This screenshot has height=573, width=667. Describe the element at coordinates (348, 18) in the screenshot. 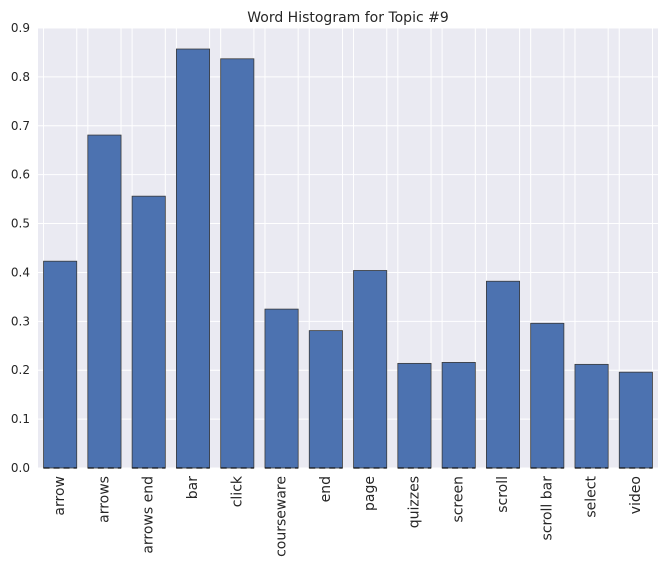

I see `chart-title: Word Histogram for Topic #9` at that location.